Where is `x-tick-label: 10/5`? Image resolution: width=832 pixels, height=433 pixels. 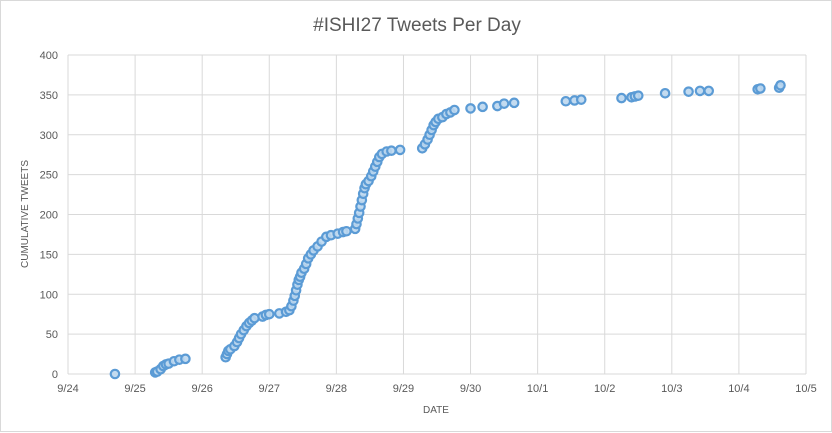
x-tick-label: 10/5 is located at coordinates (805, 389).